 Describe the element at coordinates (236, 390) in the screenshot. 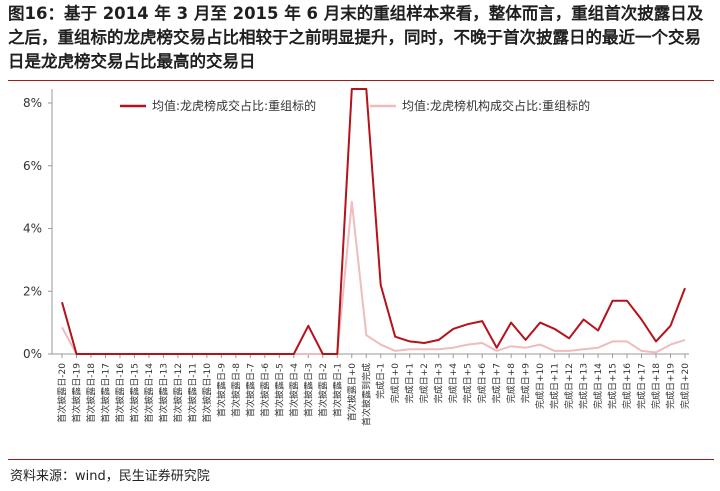

I see `x-tick-label: 首次披露日-8` at that location.